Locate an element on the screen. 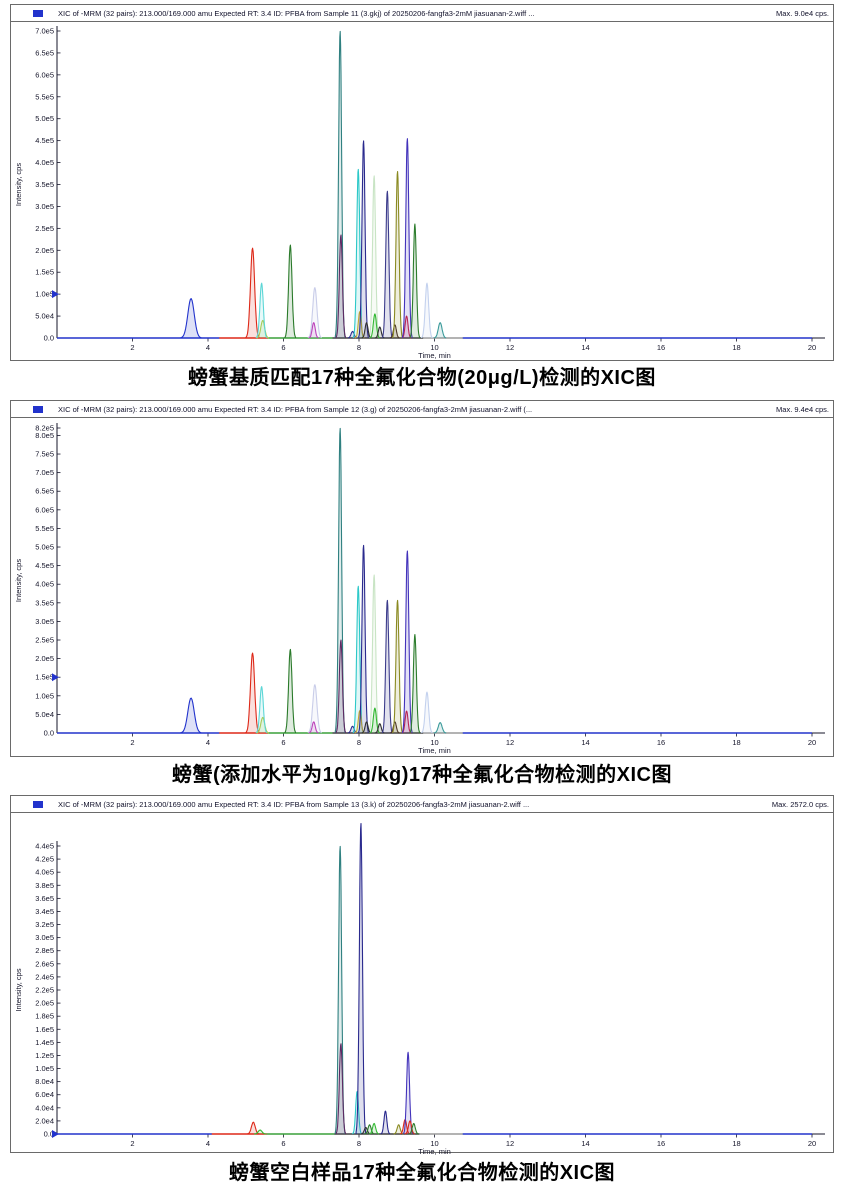  svg-text: 2.8e5 is located at coordinates (44, 950).